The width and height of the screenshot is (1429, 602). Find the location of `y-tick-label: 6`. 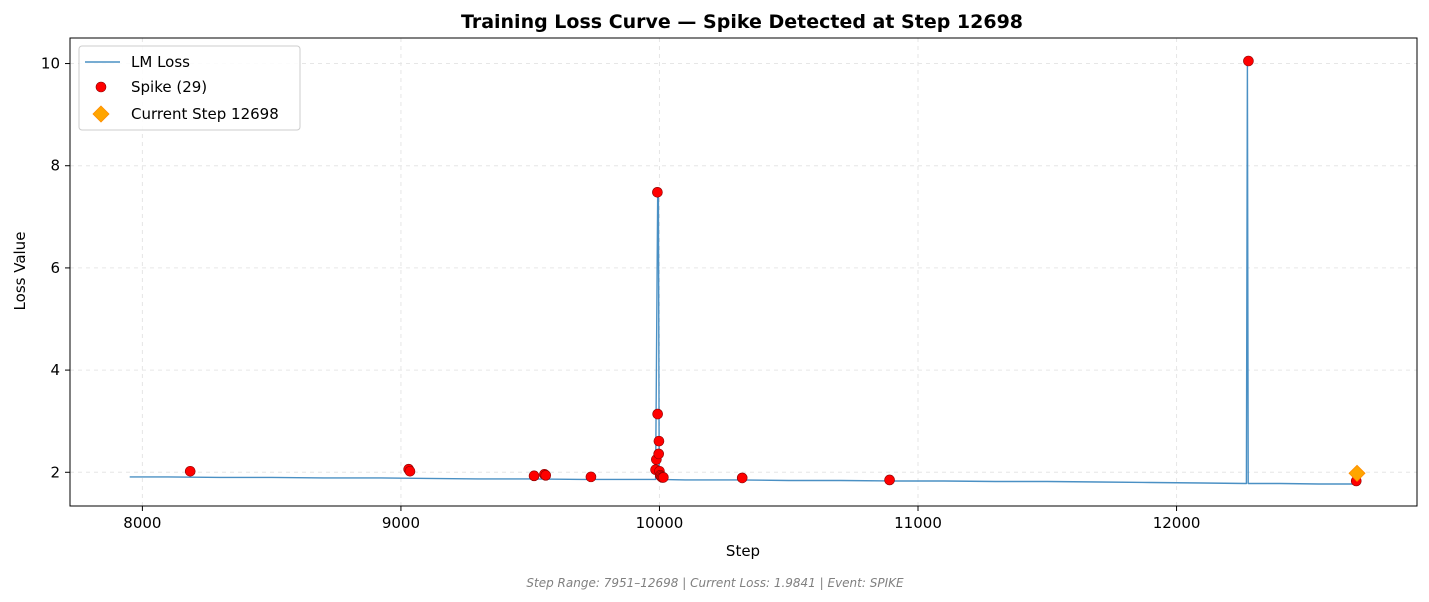

y-tick-label: 6 is located at coordinates (55, 268).